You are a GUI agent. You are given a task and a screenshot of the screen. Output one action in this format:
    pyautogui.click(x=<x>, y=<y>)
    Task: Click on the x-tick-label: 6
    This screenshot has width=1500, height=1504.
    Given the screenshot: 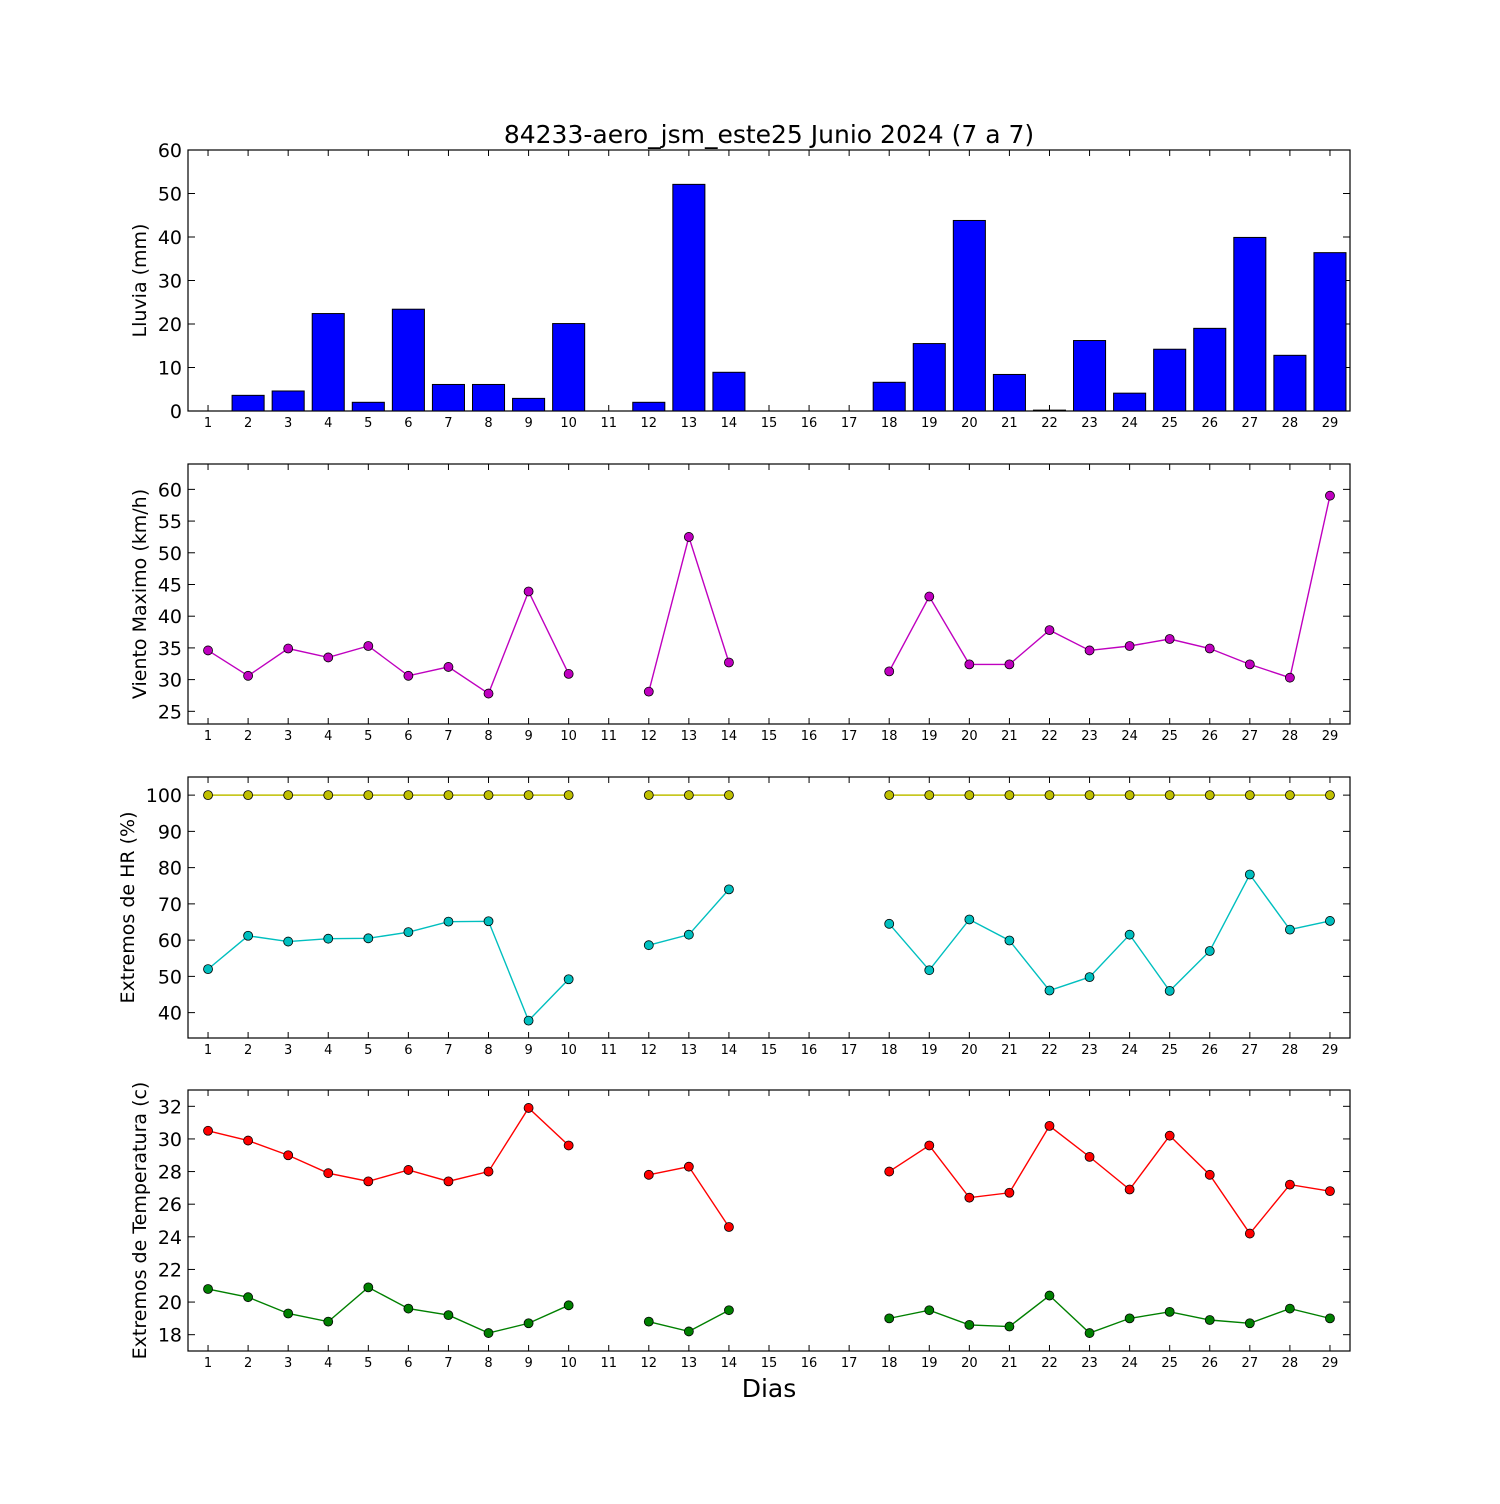 What is the action you would take?
    pyautogui.click(x=408, y=1363)
    